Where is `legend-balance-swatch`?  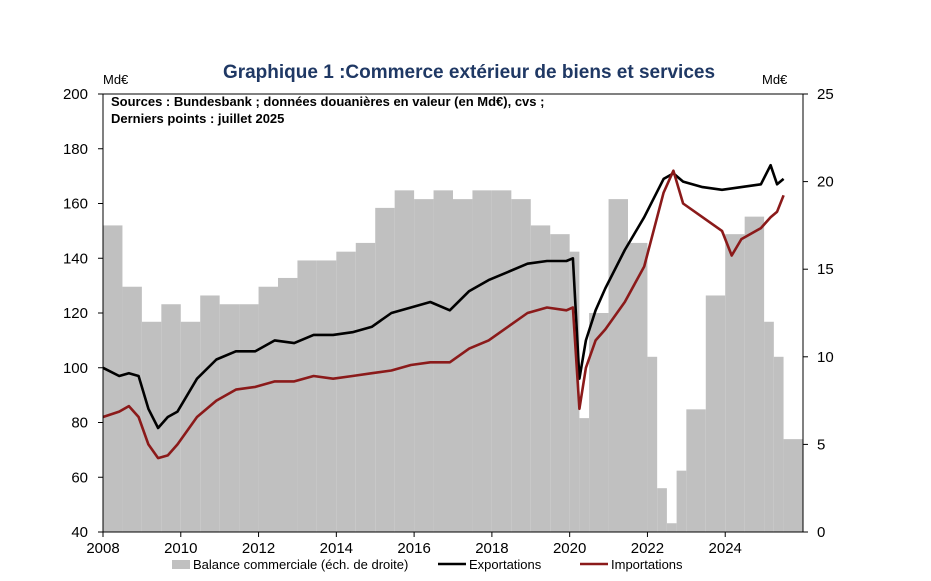 legend-balance-swatch is located at coordinates (181, 564).